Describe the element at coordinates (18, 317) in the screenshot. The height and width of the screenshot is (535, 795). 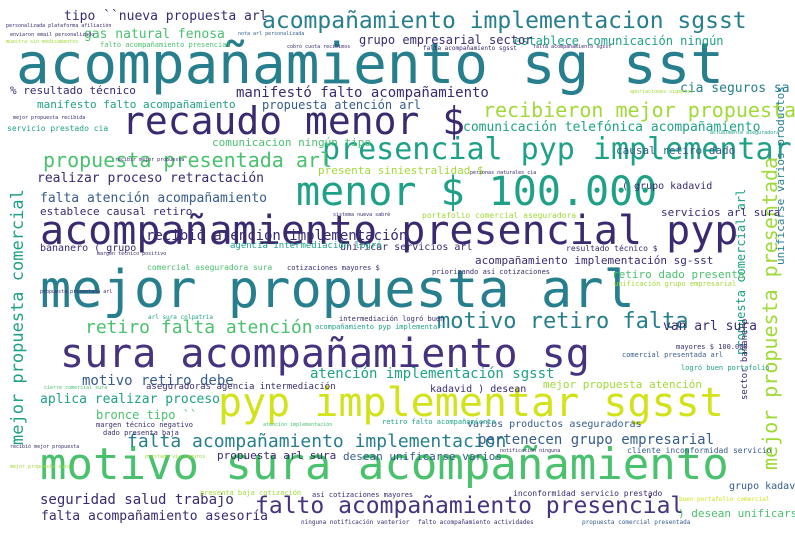
I see `word: mejor propuesta comercial` at that location.